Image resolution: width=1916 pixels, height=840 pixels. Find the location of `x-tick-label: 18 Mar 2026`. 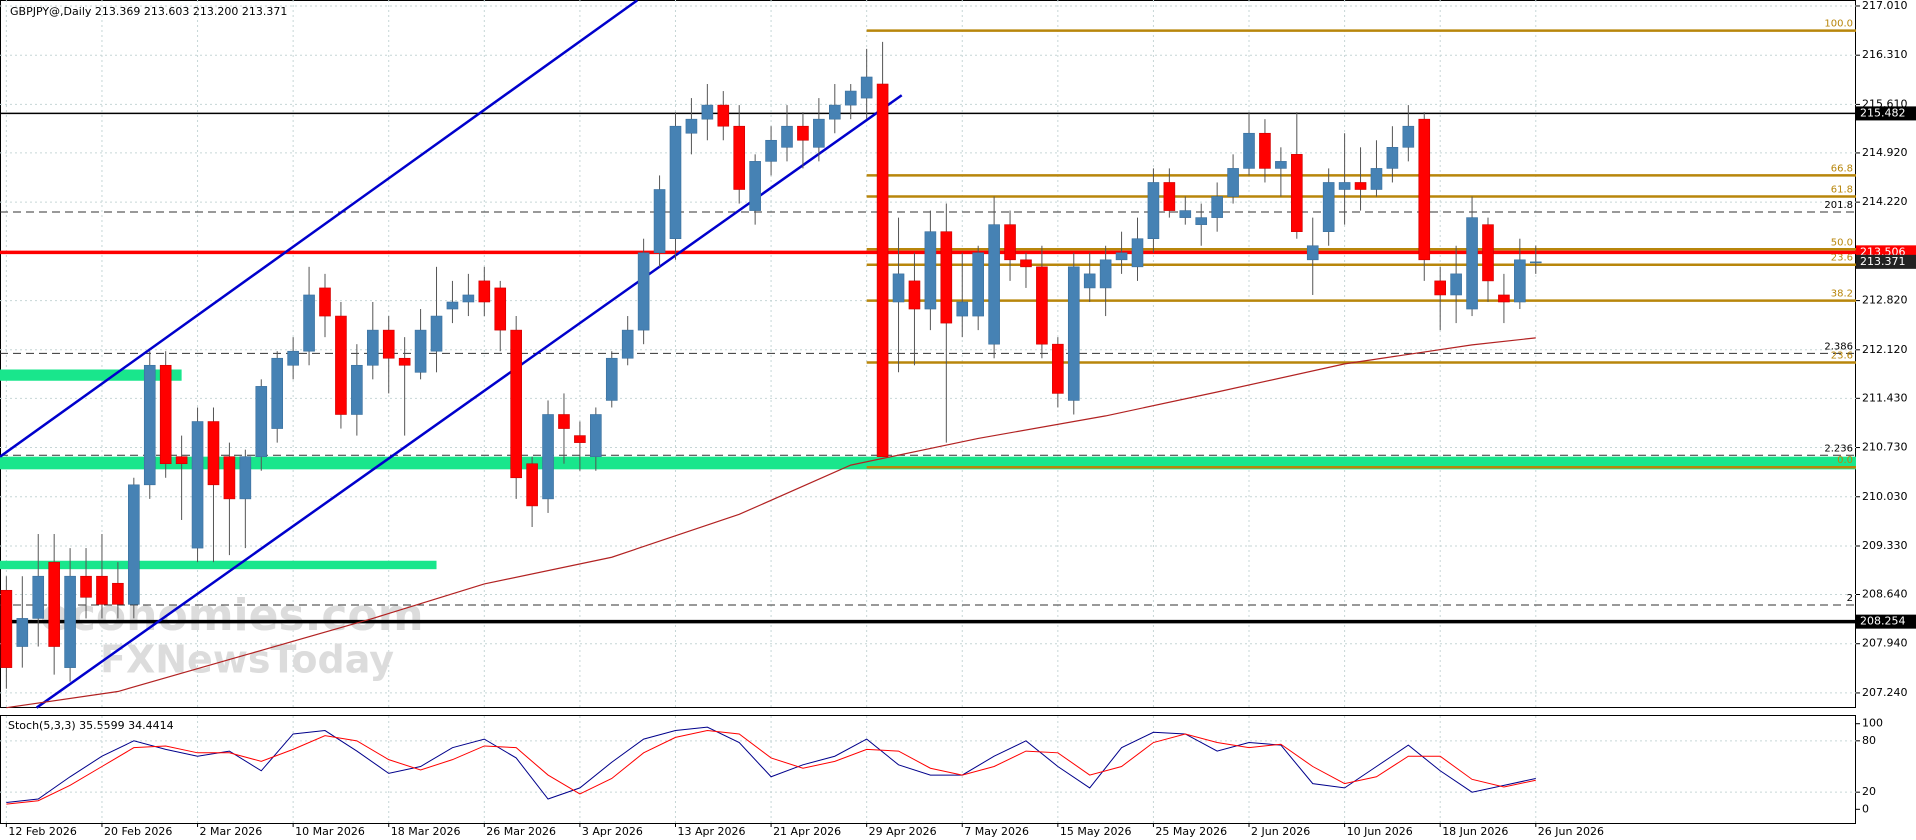

x-tick-label: 18 Mar 2026 is located at coordinates (426, 831).